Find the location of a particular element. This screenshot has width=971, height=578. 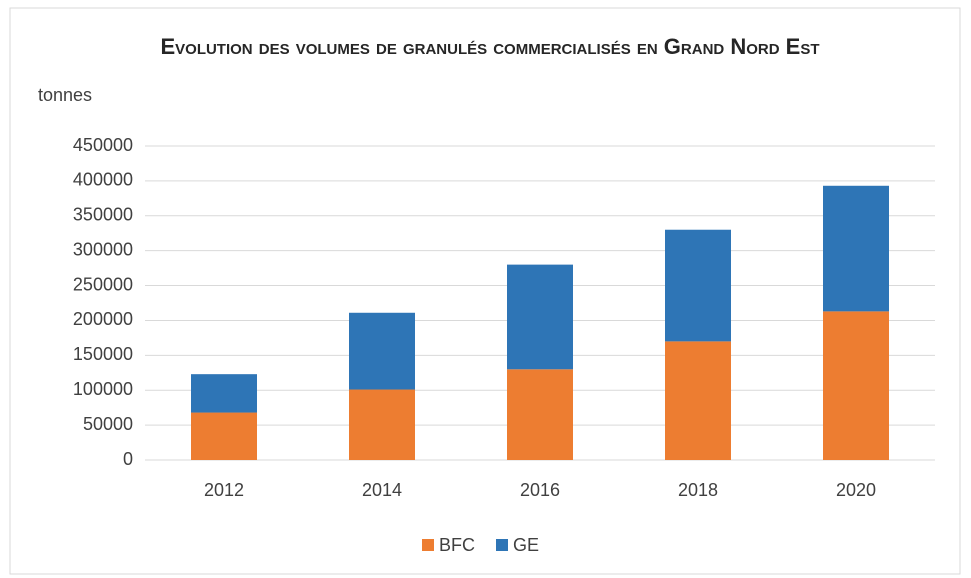

y-axis-label: tonnes is located at coordinates (65, 95).